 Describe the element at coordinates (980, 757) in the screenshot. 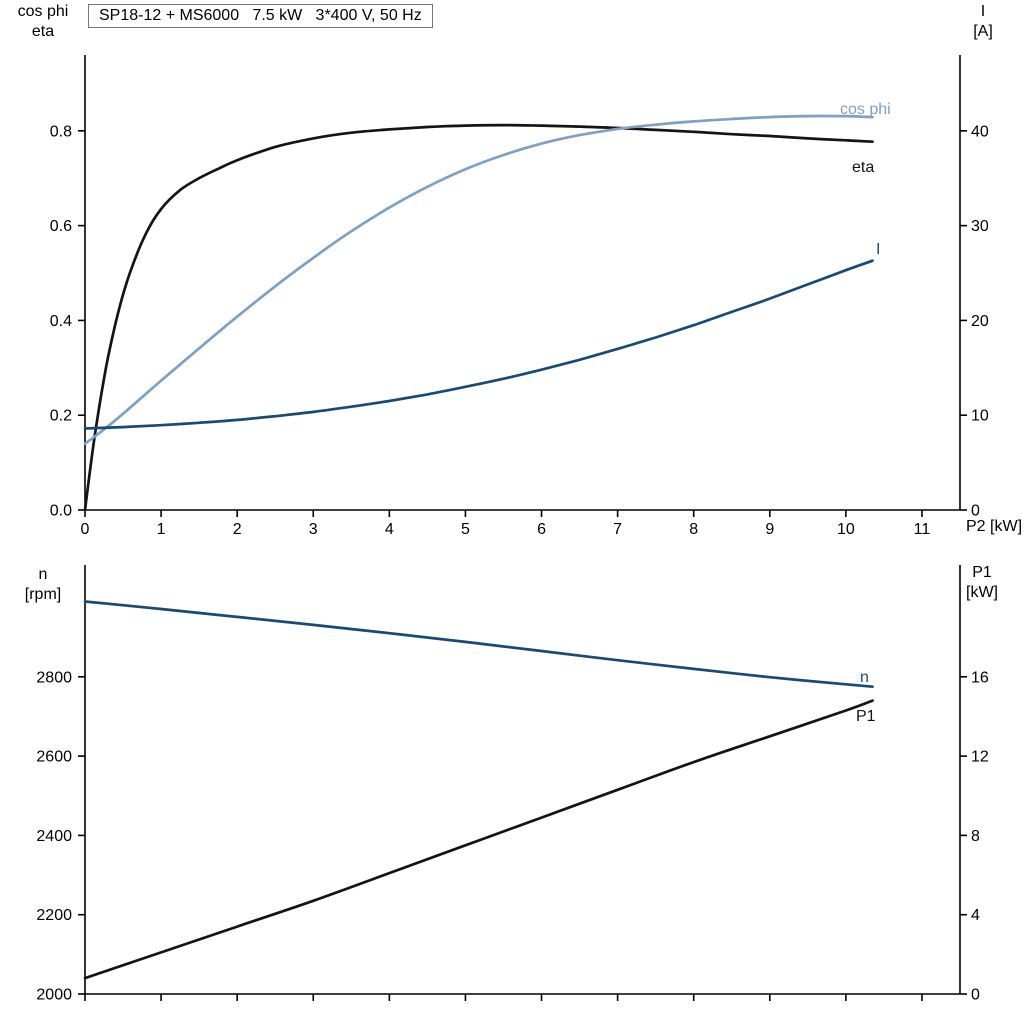

I see `right-axis-tick-label: 12` at that location.